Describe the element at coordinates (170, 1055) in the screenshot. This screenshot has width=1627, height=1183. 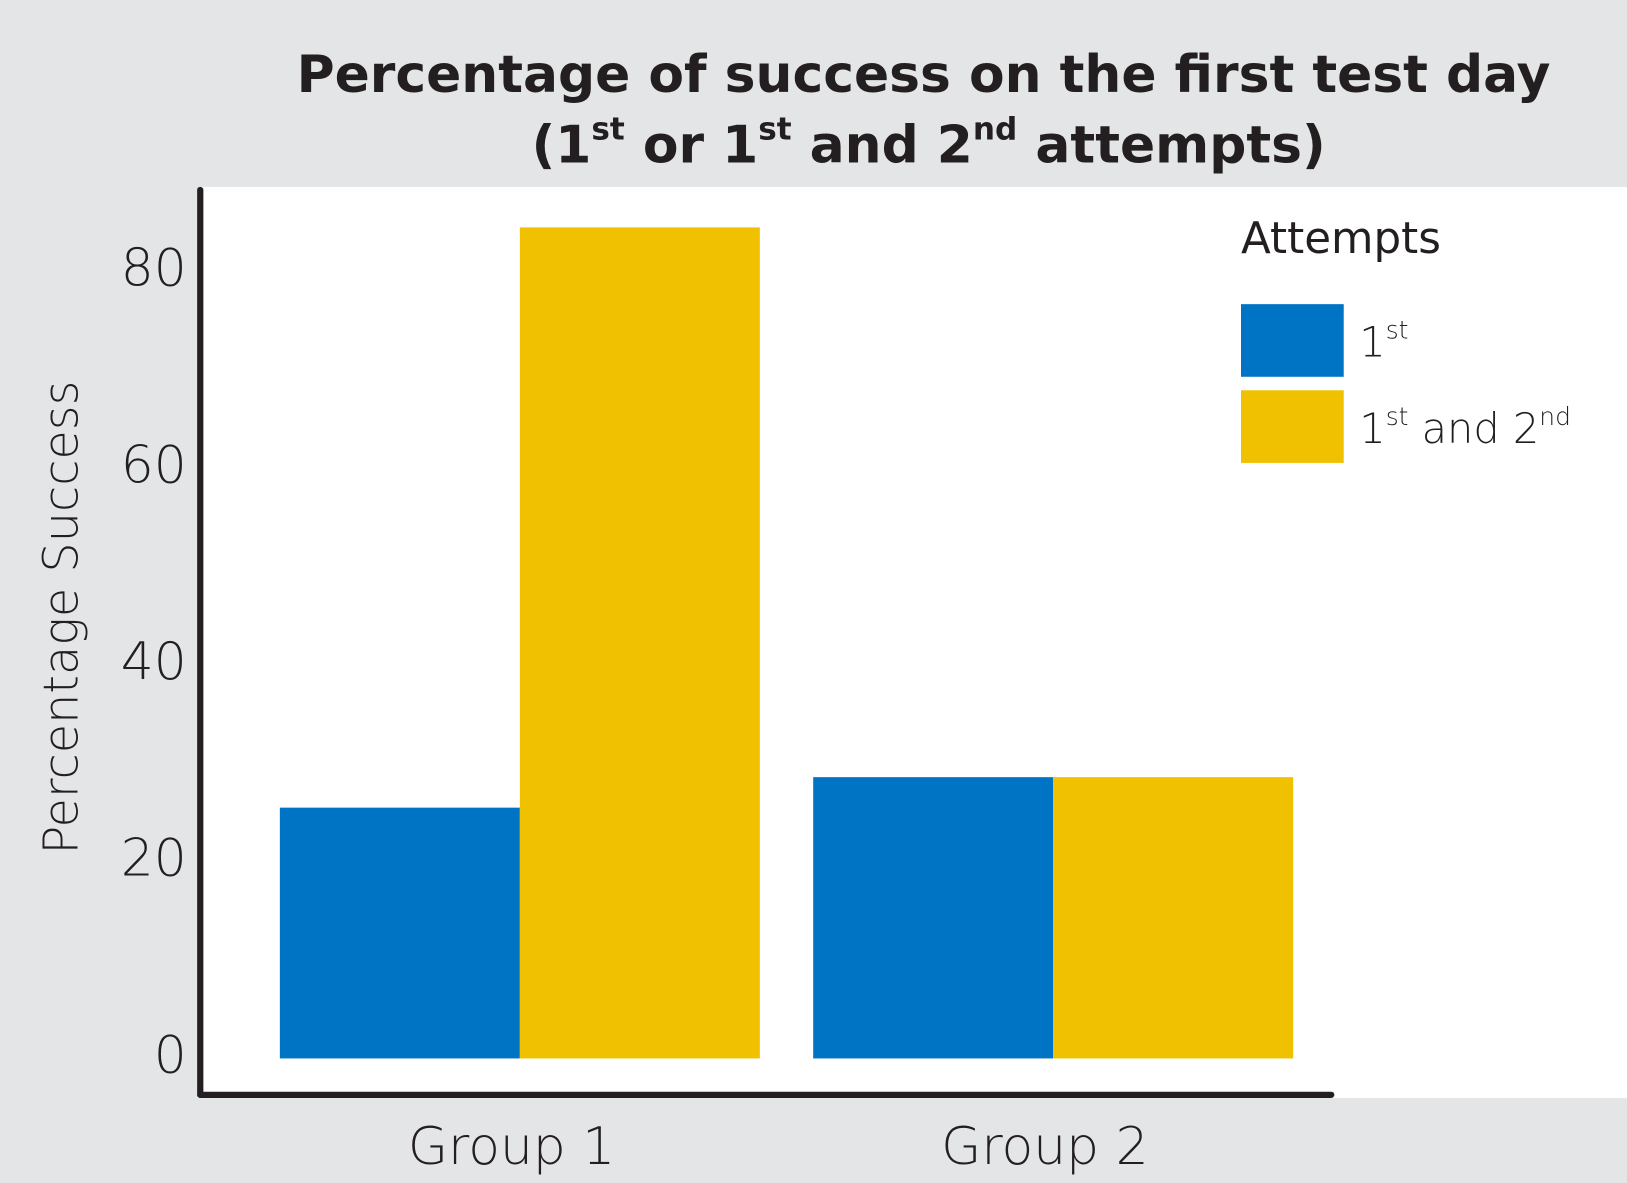
I see `y-tick-label: 0` at that location.